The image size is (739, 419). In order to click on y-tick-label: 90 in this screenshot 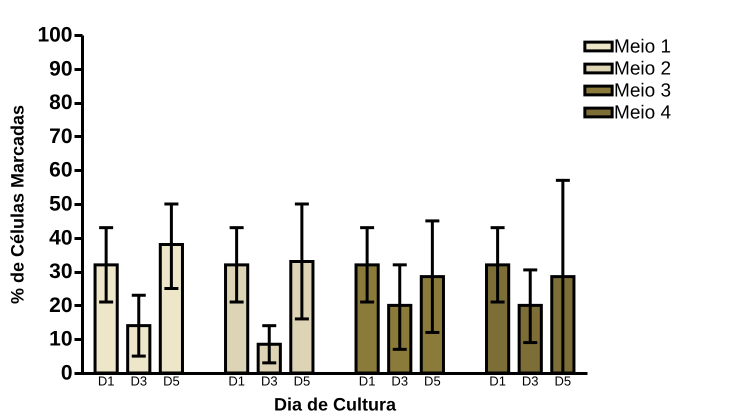, I will do `click(60, 68)`.